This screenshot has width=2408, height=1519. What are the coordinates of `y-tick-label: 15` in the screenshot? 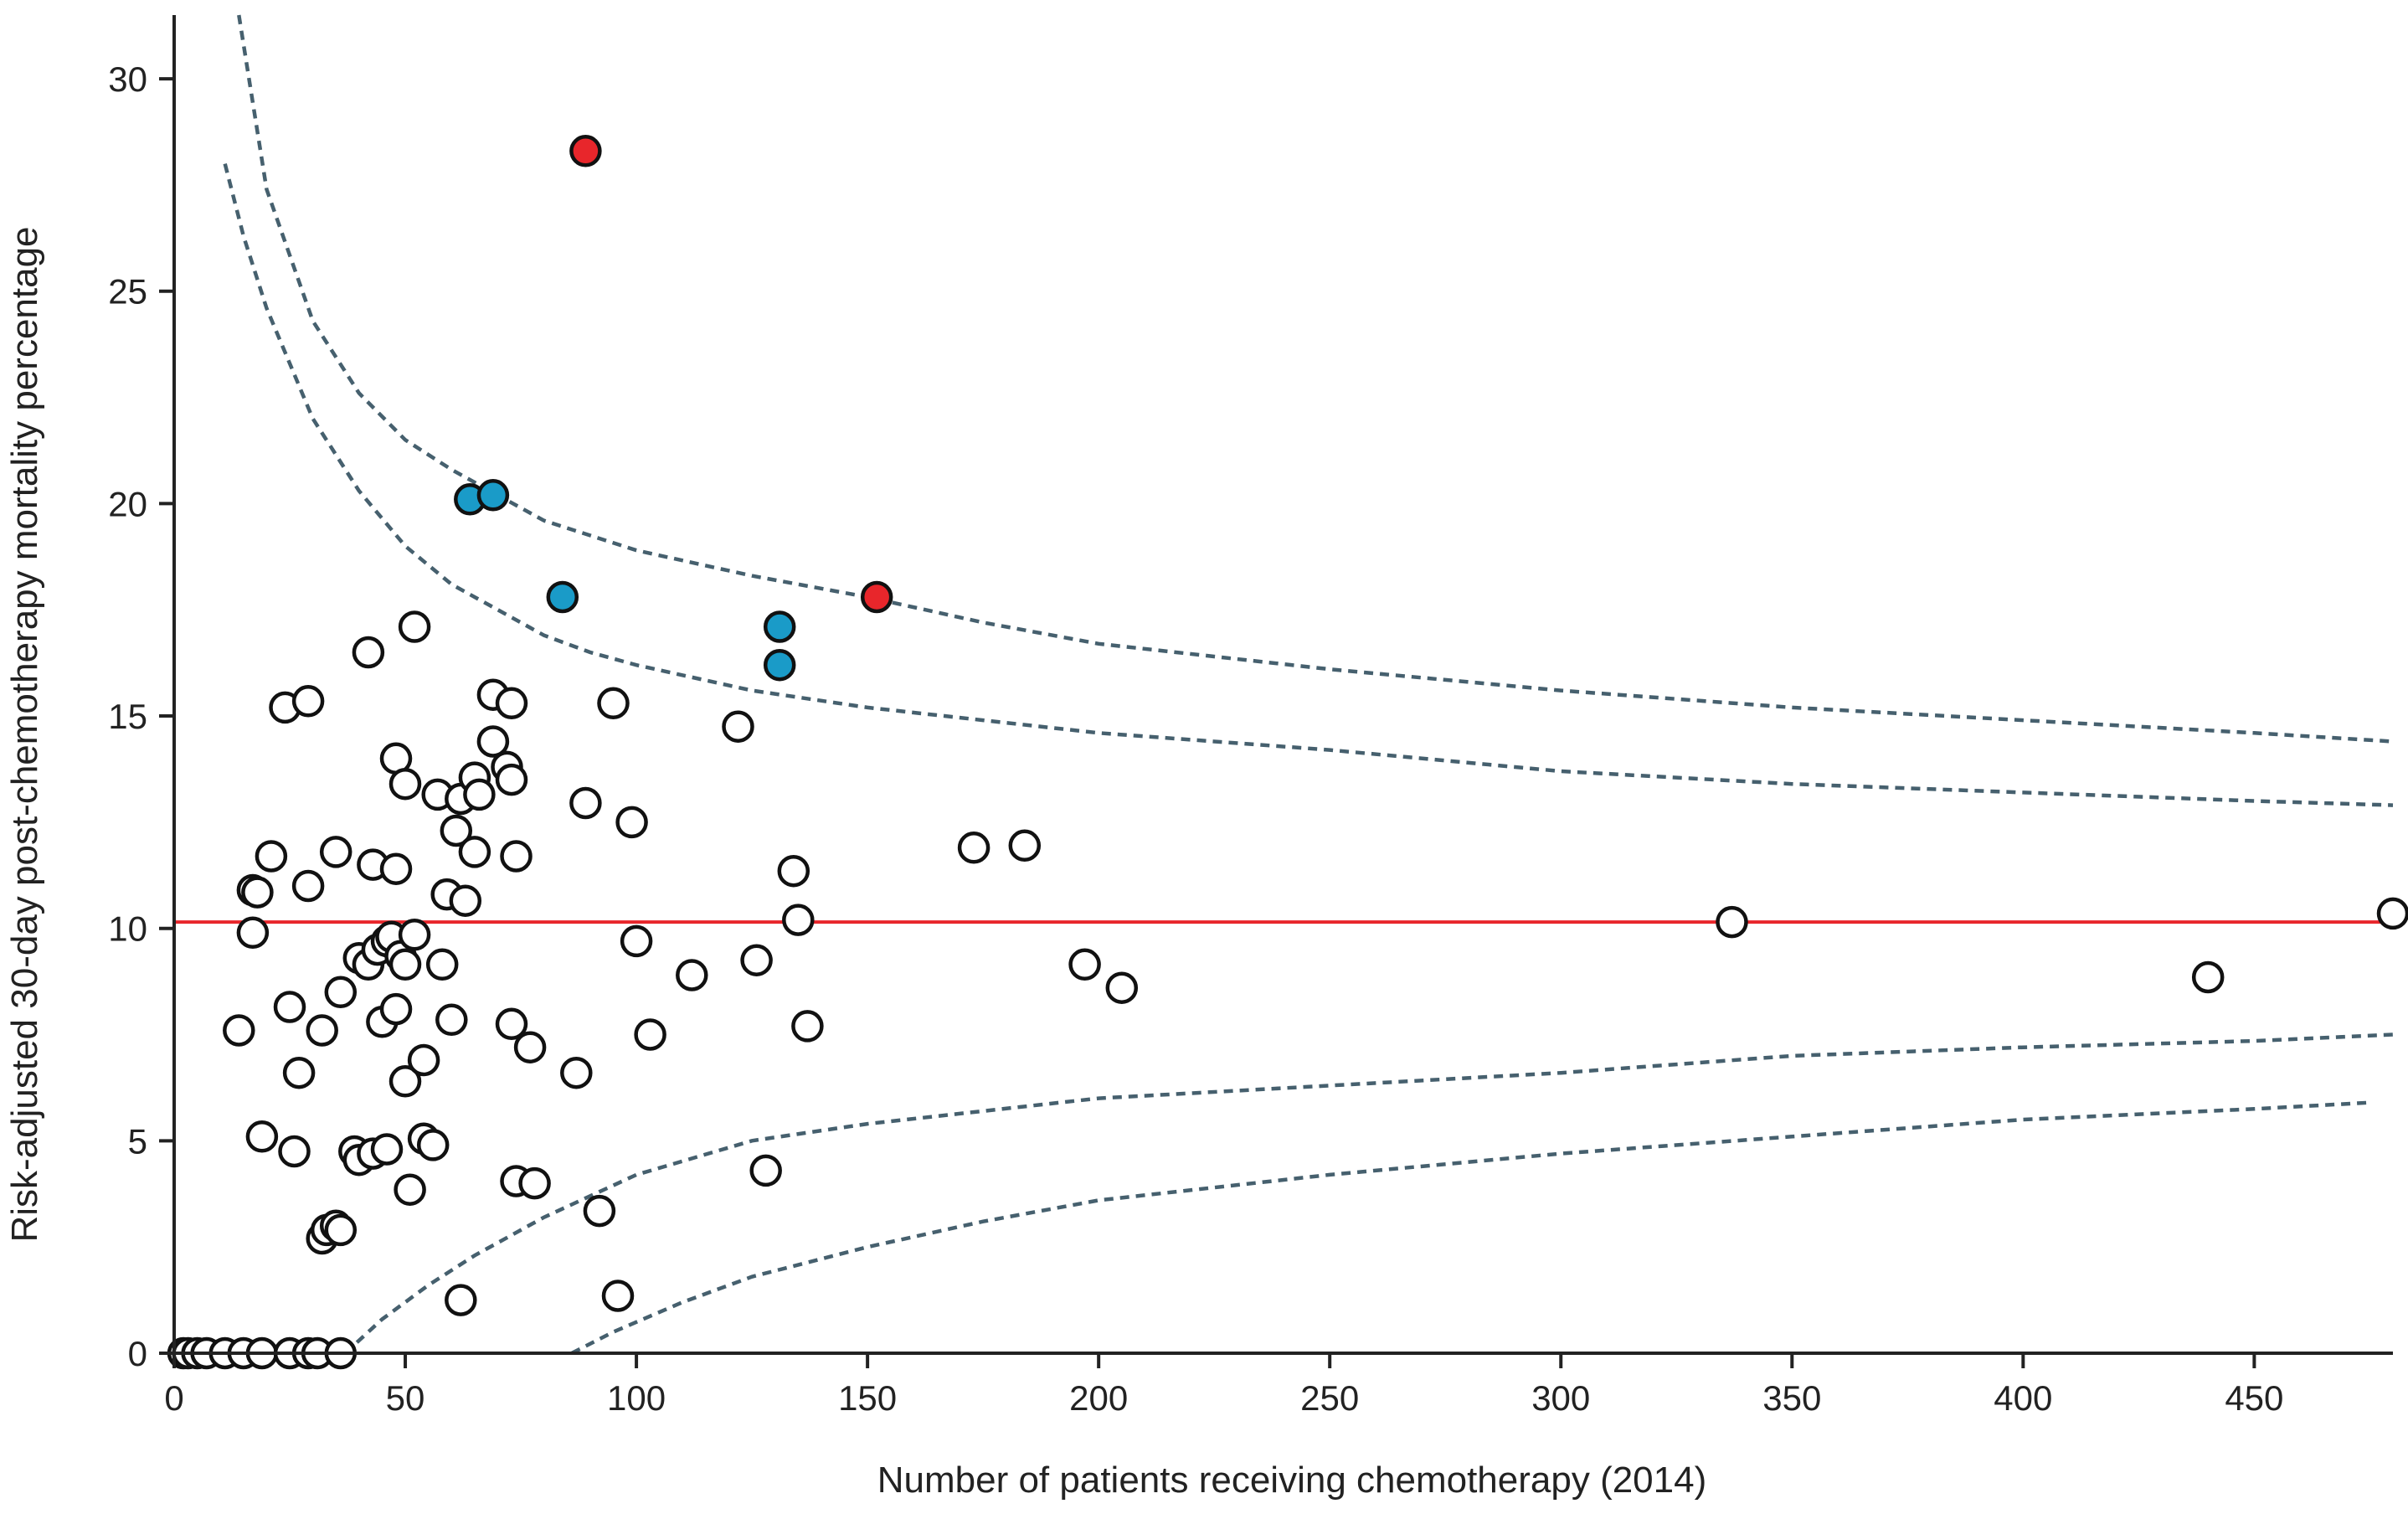 It's located at (127, 716).